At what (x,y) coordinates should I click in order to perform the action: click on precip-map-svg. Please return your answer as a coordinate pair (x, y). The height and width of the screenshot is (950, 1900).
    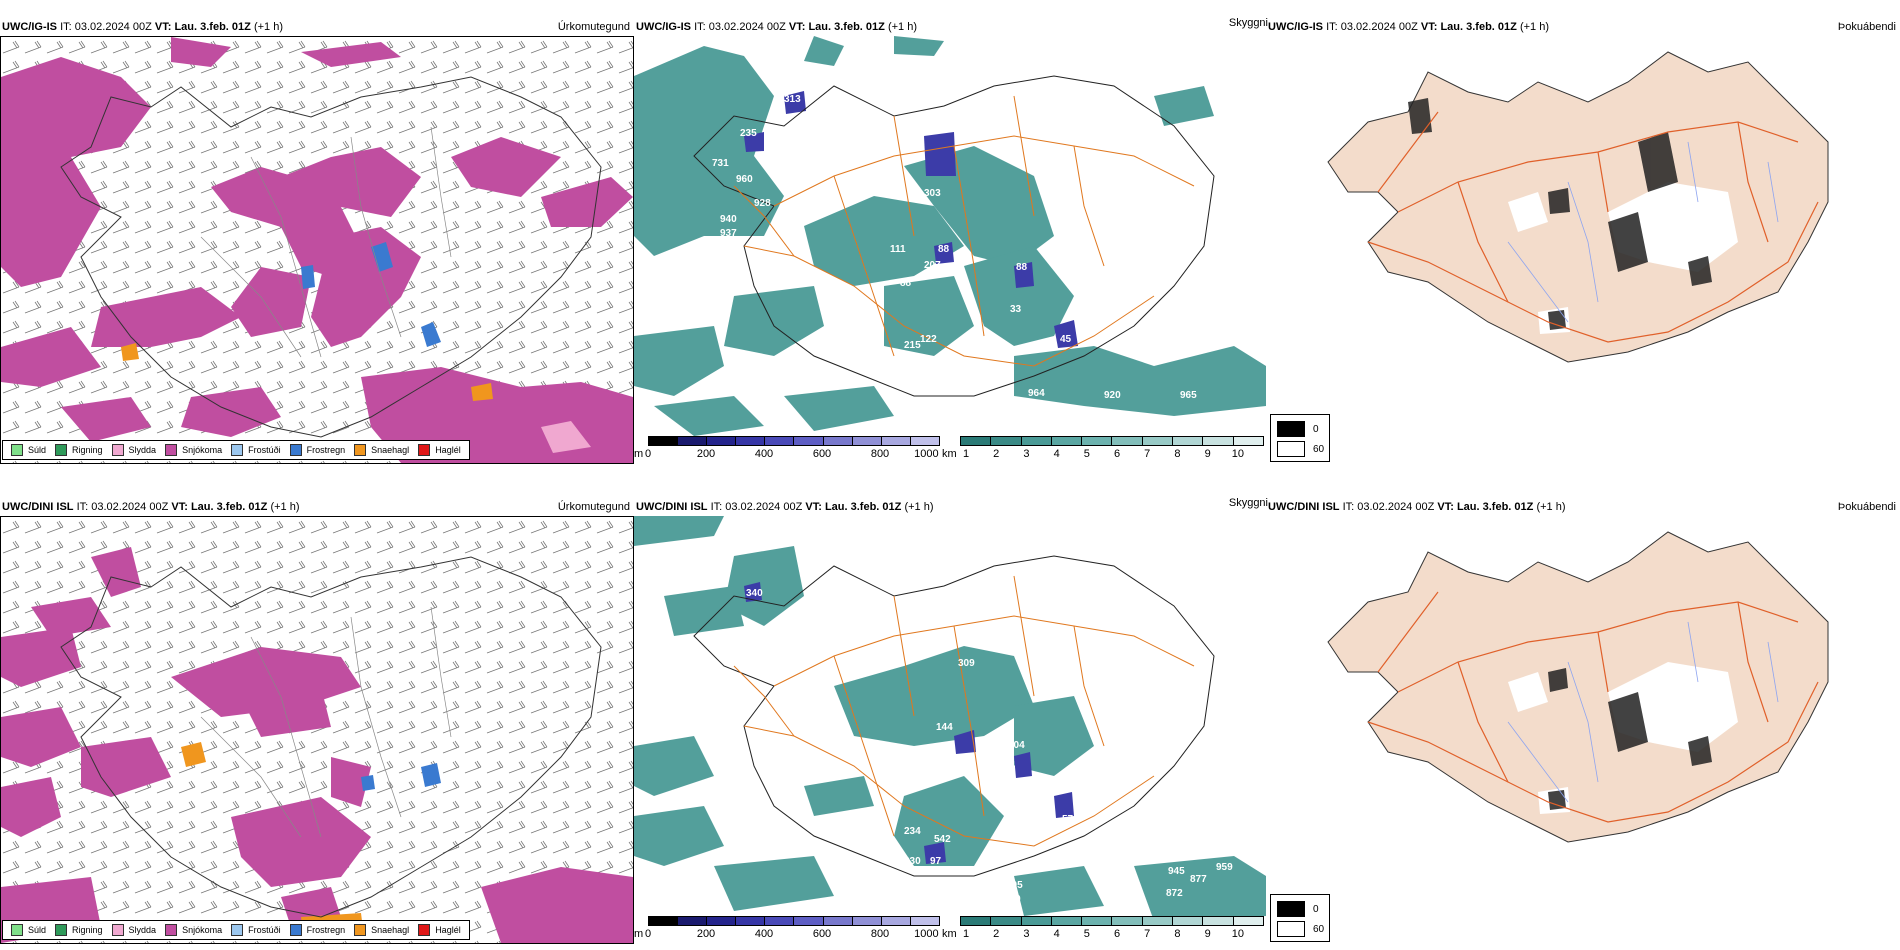
    Looking at the image, I should click on (317, 250).